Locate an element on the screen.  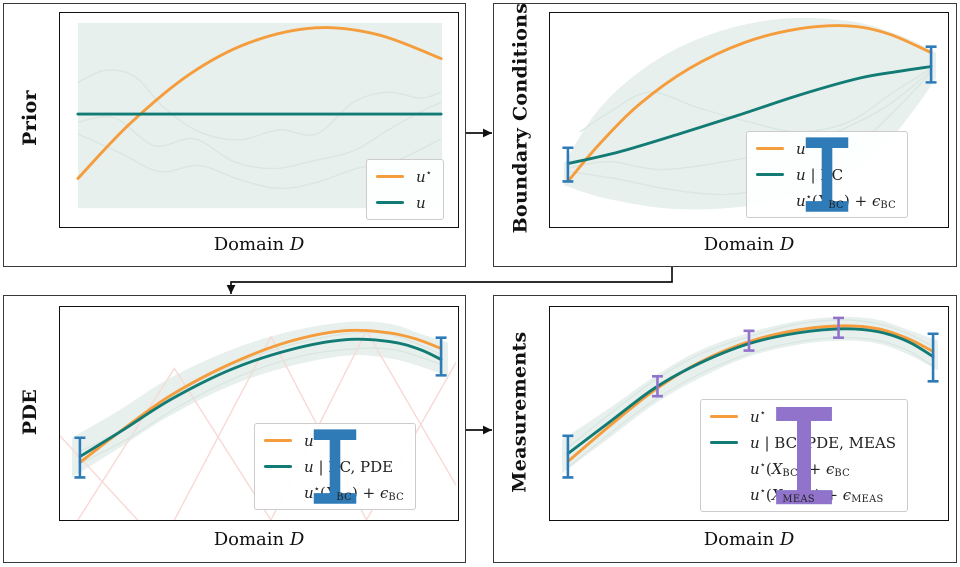
legend-item: u⋆(XMEAS) + ϵMEAS is located at coordinates (802, 456).